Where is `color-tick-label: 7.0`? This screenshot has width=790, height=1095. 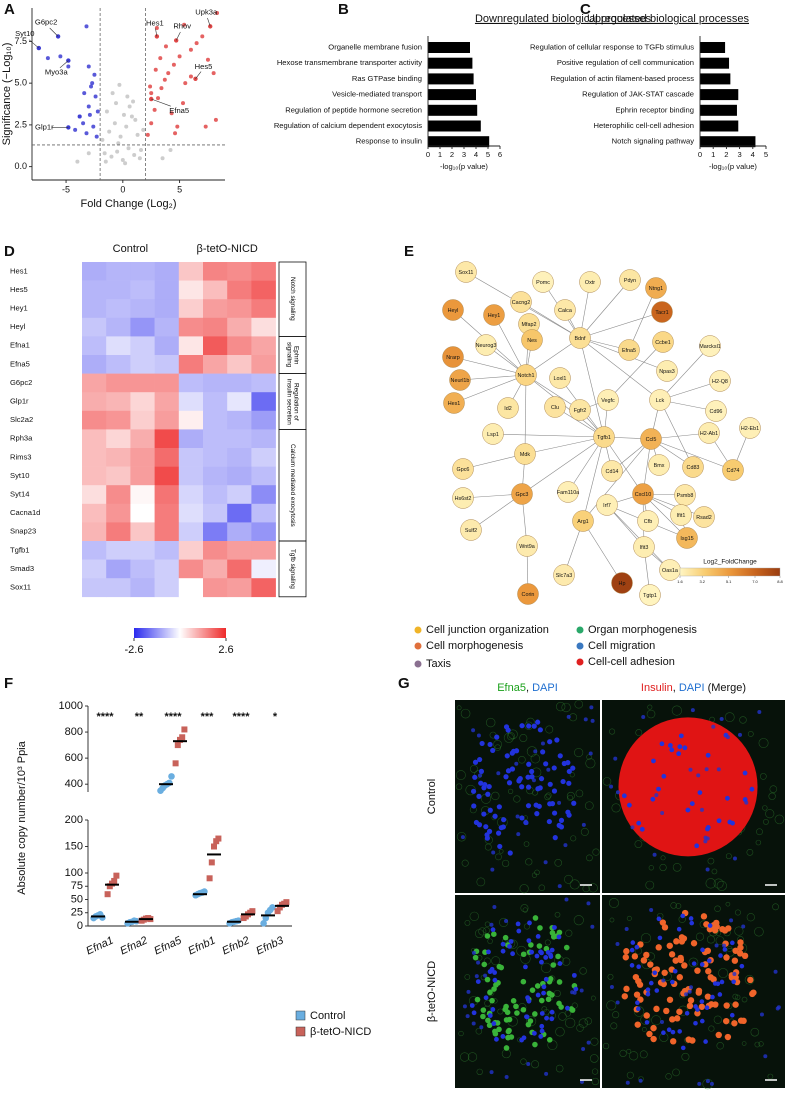
color-tick-label: 7.0 is located at coordinates (755, 581).